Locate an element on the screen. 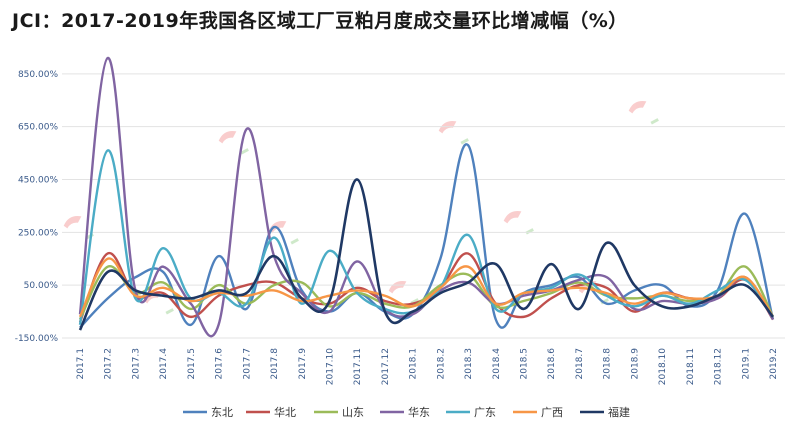 The image size is (795, 435). x-tick-label: 2017.3 is located at coordinates (136, 364).